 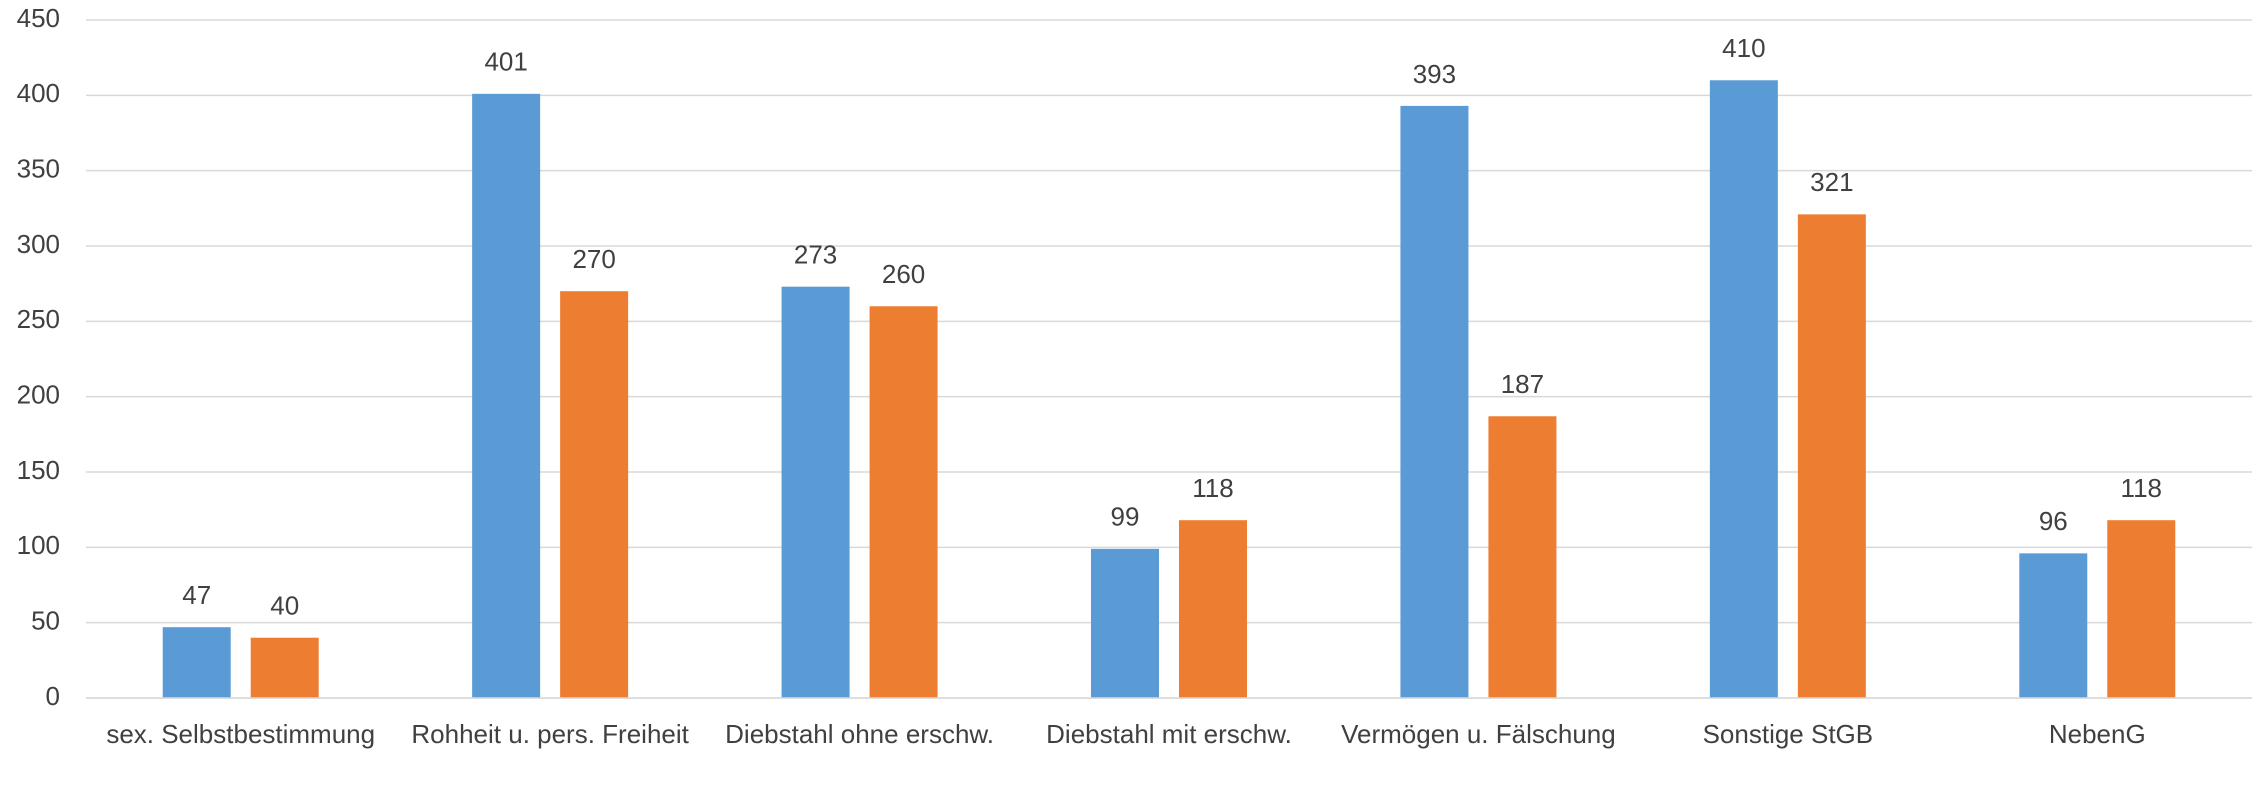 What do you see at coordinates (53, 696) in the screenshot?
I see `y-tick-label: 0` at bounding box center [53, 696].